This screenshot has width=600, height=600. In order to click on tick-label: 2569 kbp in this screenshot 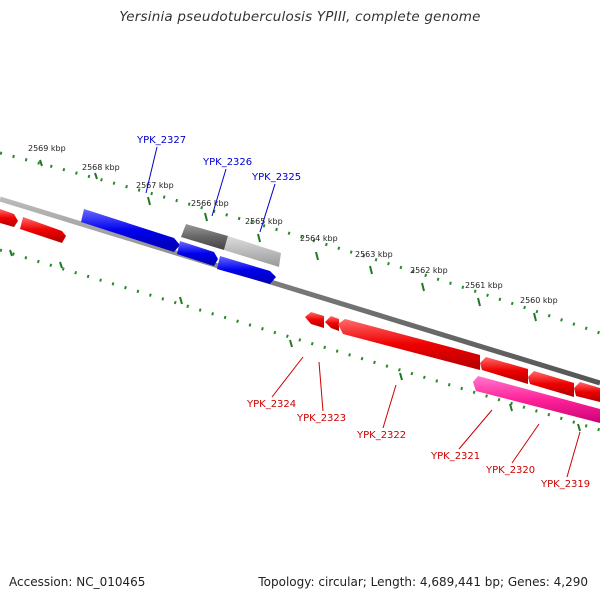, I will do `click(47, 148)`.